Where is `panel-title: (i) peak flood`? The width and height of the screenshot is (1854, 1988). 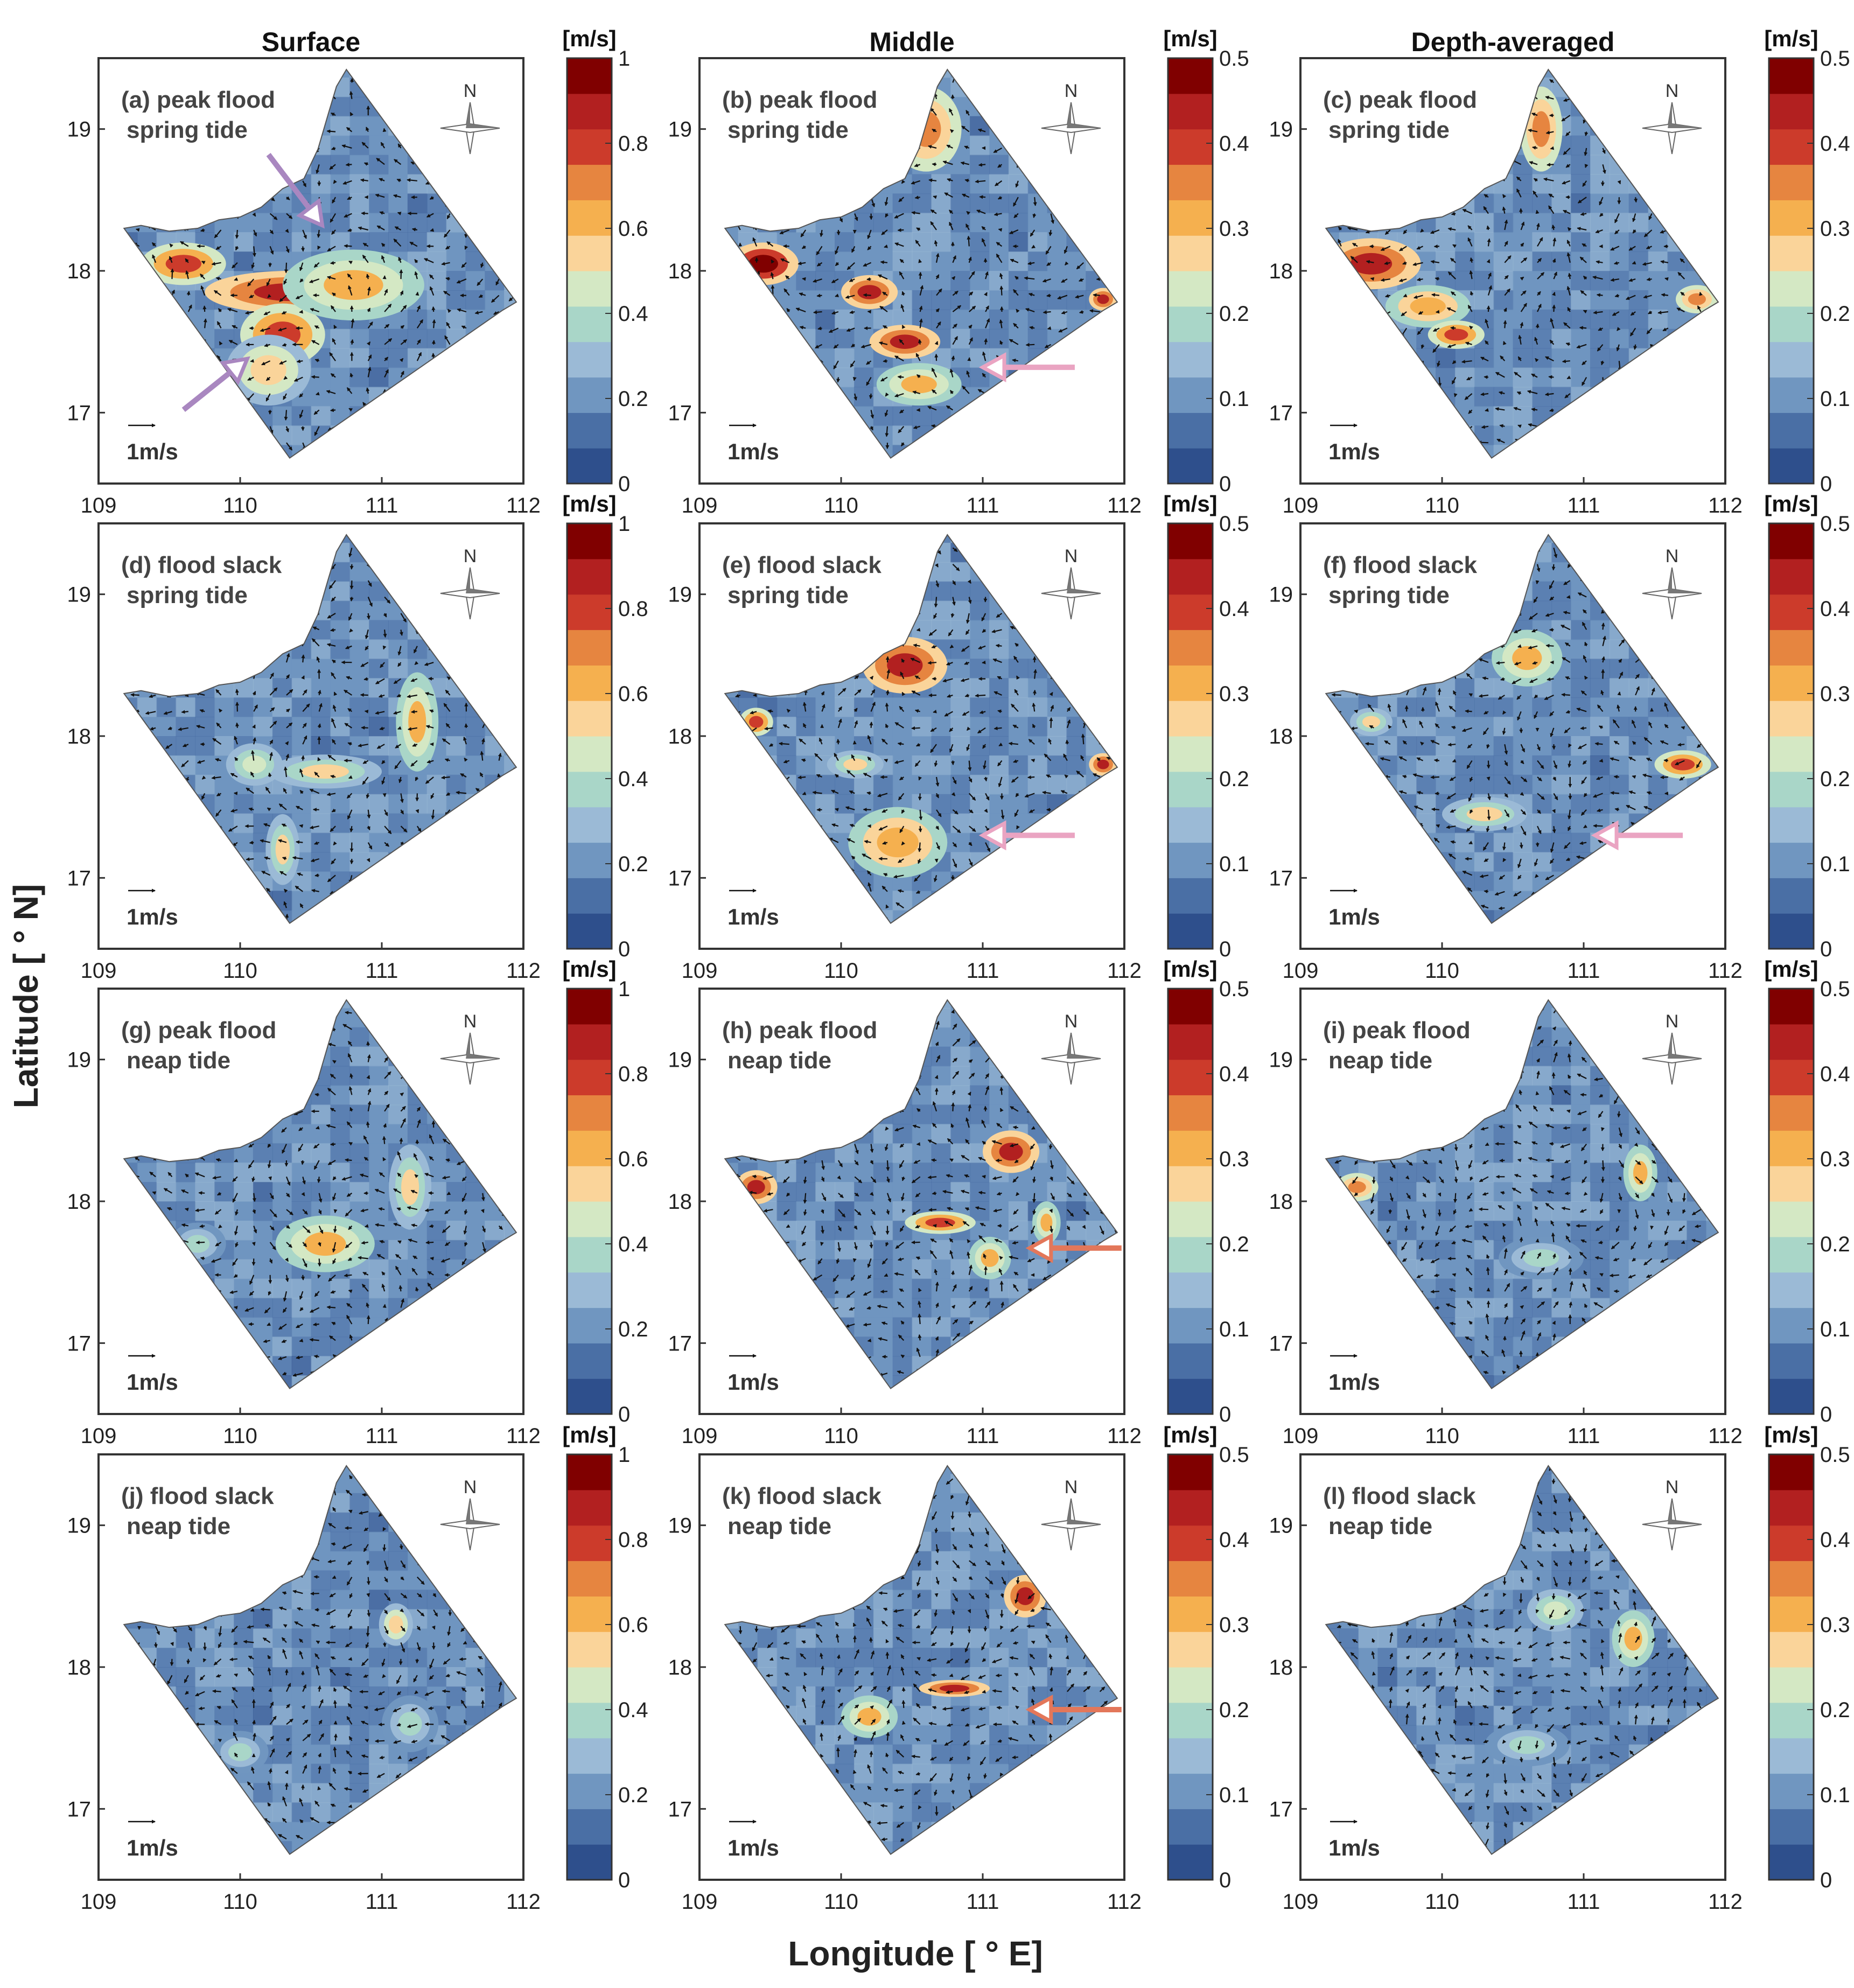 panel-title: (i) peak flood is located at coordinates (1397, 1030).